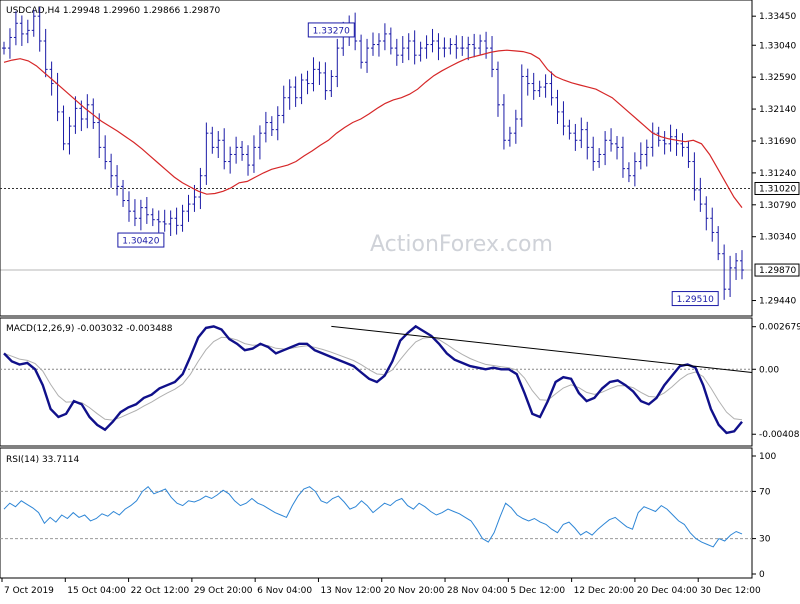 This screenshot has height=604, width=800. I want to click on price-annotation: 1.30420, so click(141, 240).